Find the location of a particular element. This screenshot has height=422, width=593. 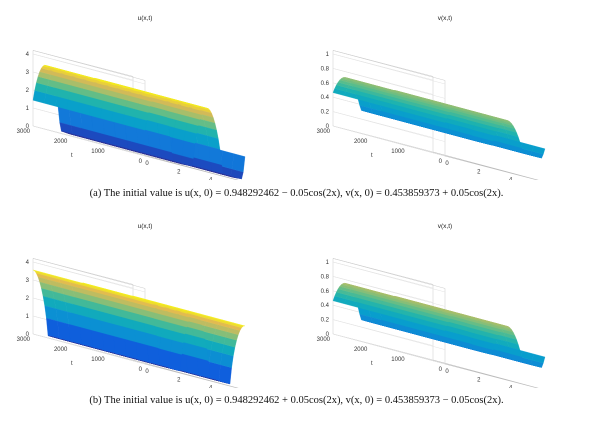

axes-box is located at coordinates (435, 115).